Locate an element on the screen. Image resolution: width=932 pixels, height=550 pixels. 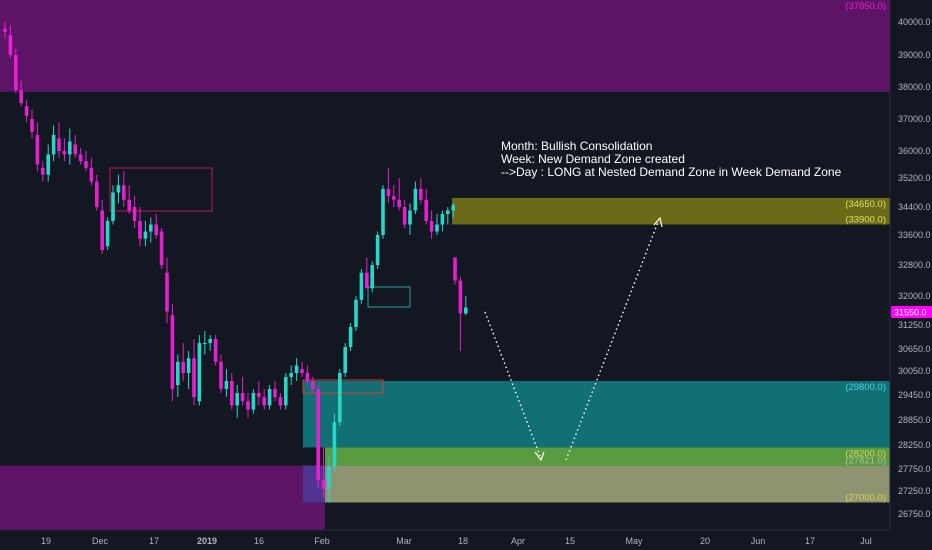
upper-zone is located at coordinates (671, 211).